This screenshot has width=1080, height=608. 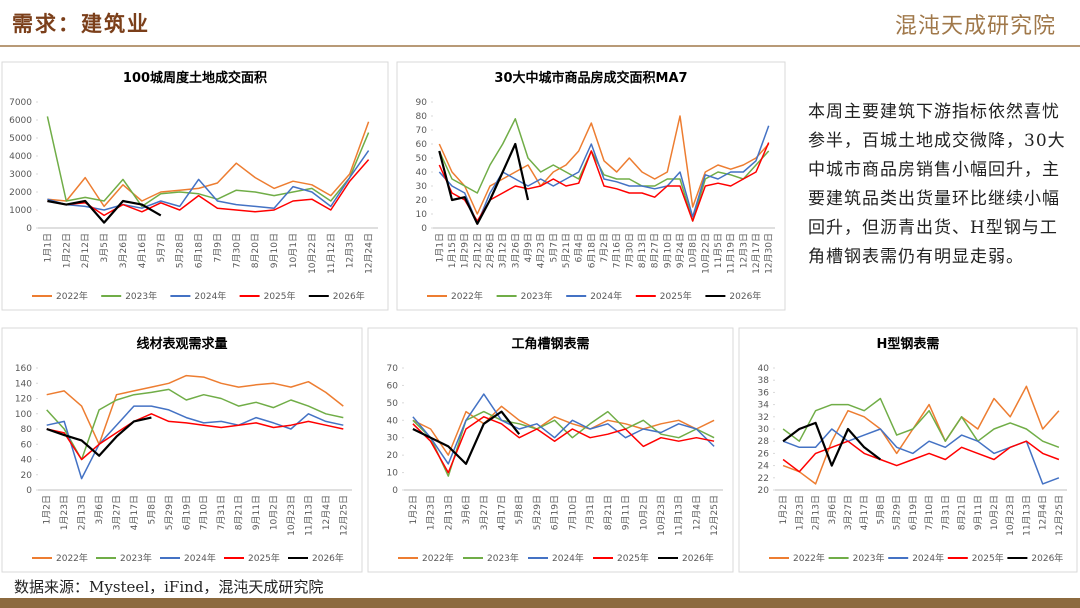 What do you see at coordinates (590, 78) in the screenshot?
I see `chart-title: 30大中城市商品房成交面积MA7` at bounding box center [590, 78].